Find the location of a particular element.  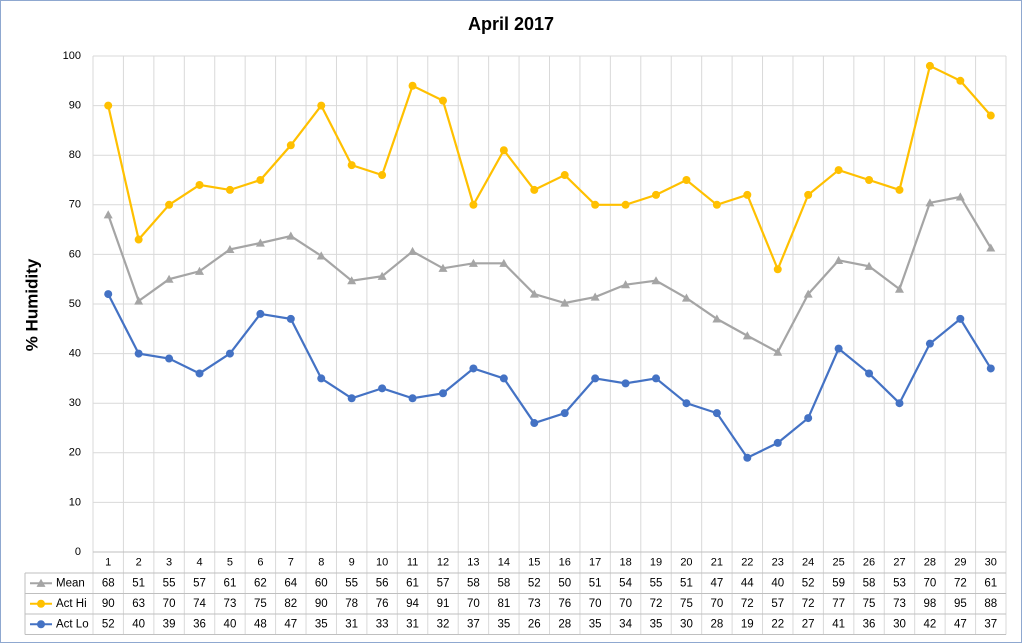

x-tick-label: 24 is located at coordinates (808, 562).